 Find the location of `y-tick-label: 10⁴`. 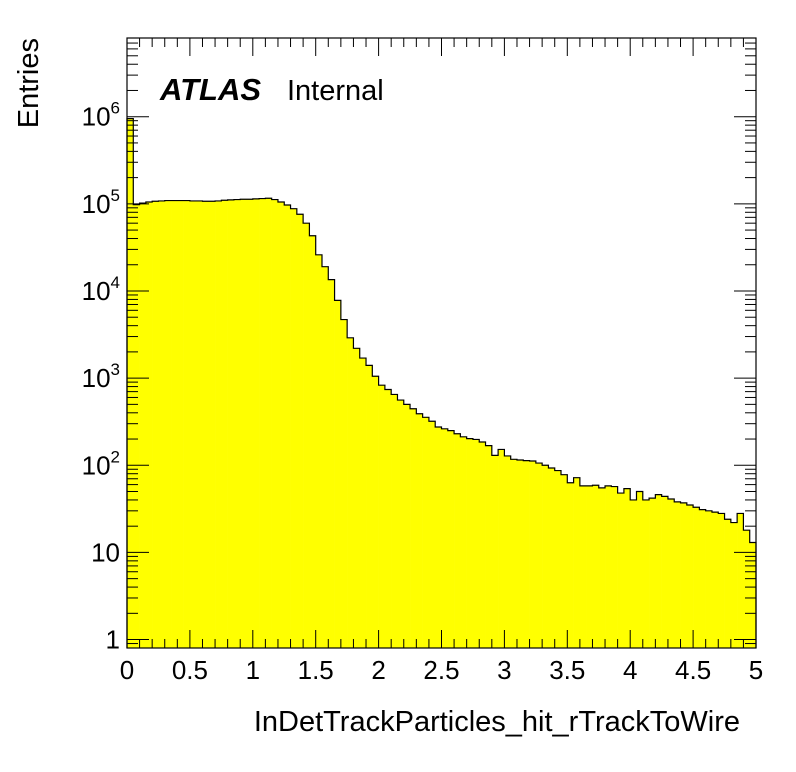

y-tick-label: 10⁴ is located at coordinates (101, 289).